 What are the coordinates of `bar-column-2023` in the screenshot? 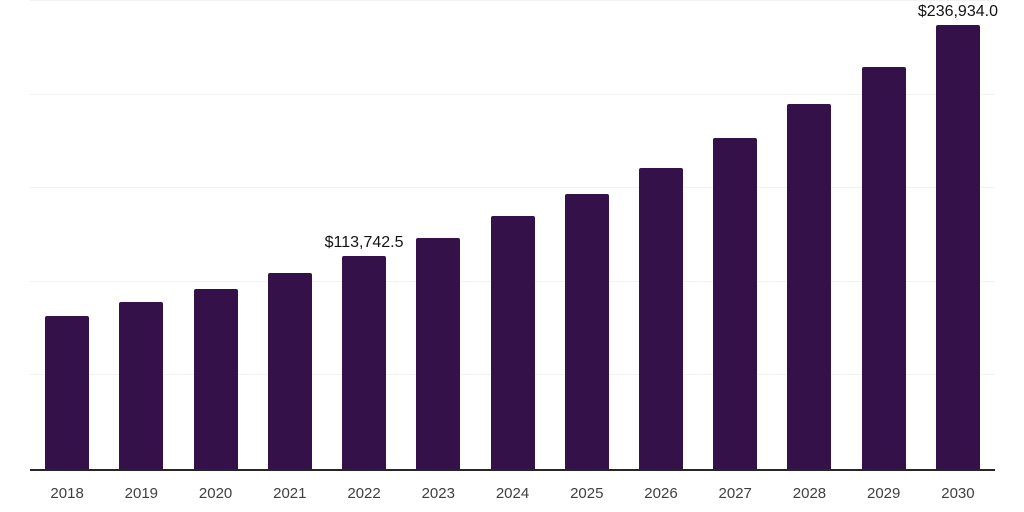 It's located at (438, 353).